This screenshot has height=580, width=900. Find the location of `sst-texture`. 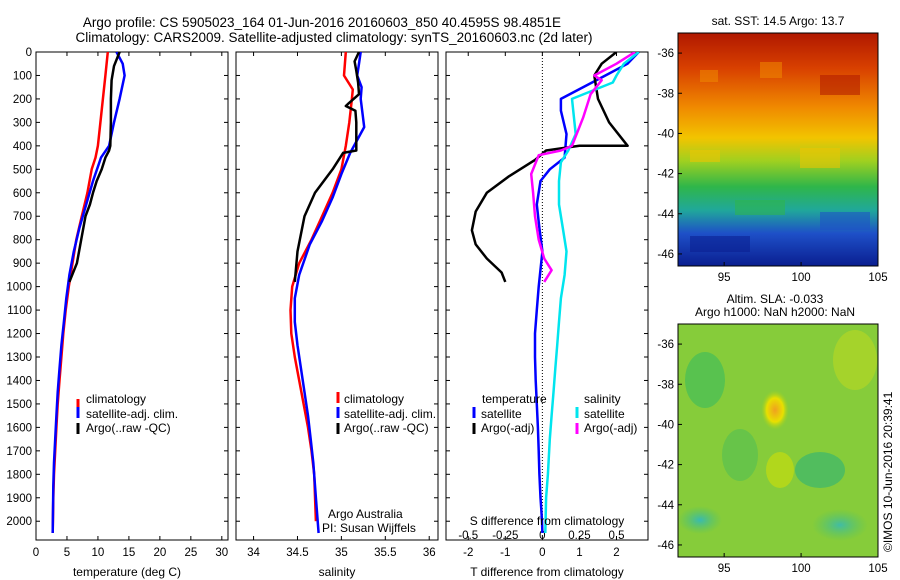

sst-texture is located at coordinates (780, 157).